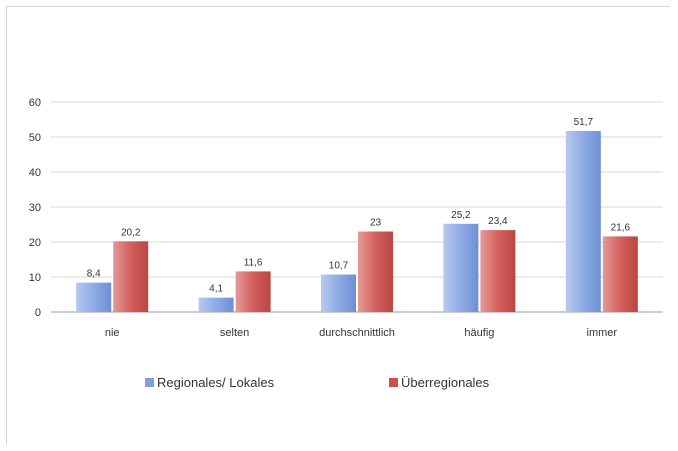  What do you see at coordinates (602, 333) in the screenshot?
I see `x-tick-label: immer` at bounding box center [602, 333].